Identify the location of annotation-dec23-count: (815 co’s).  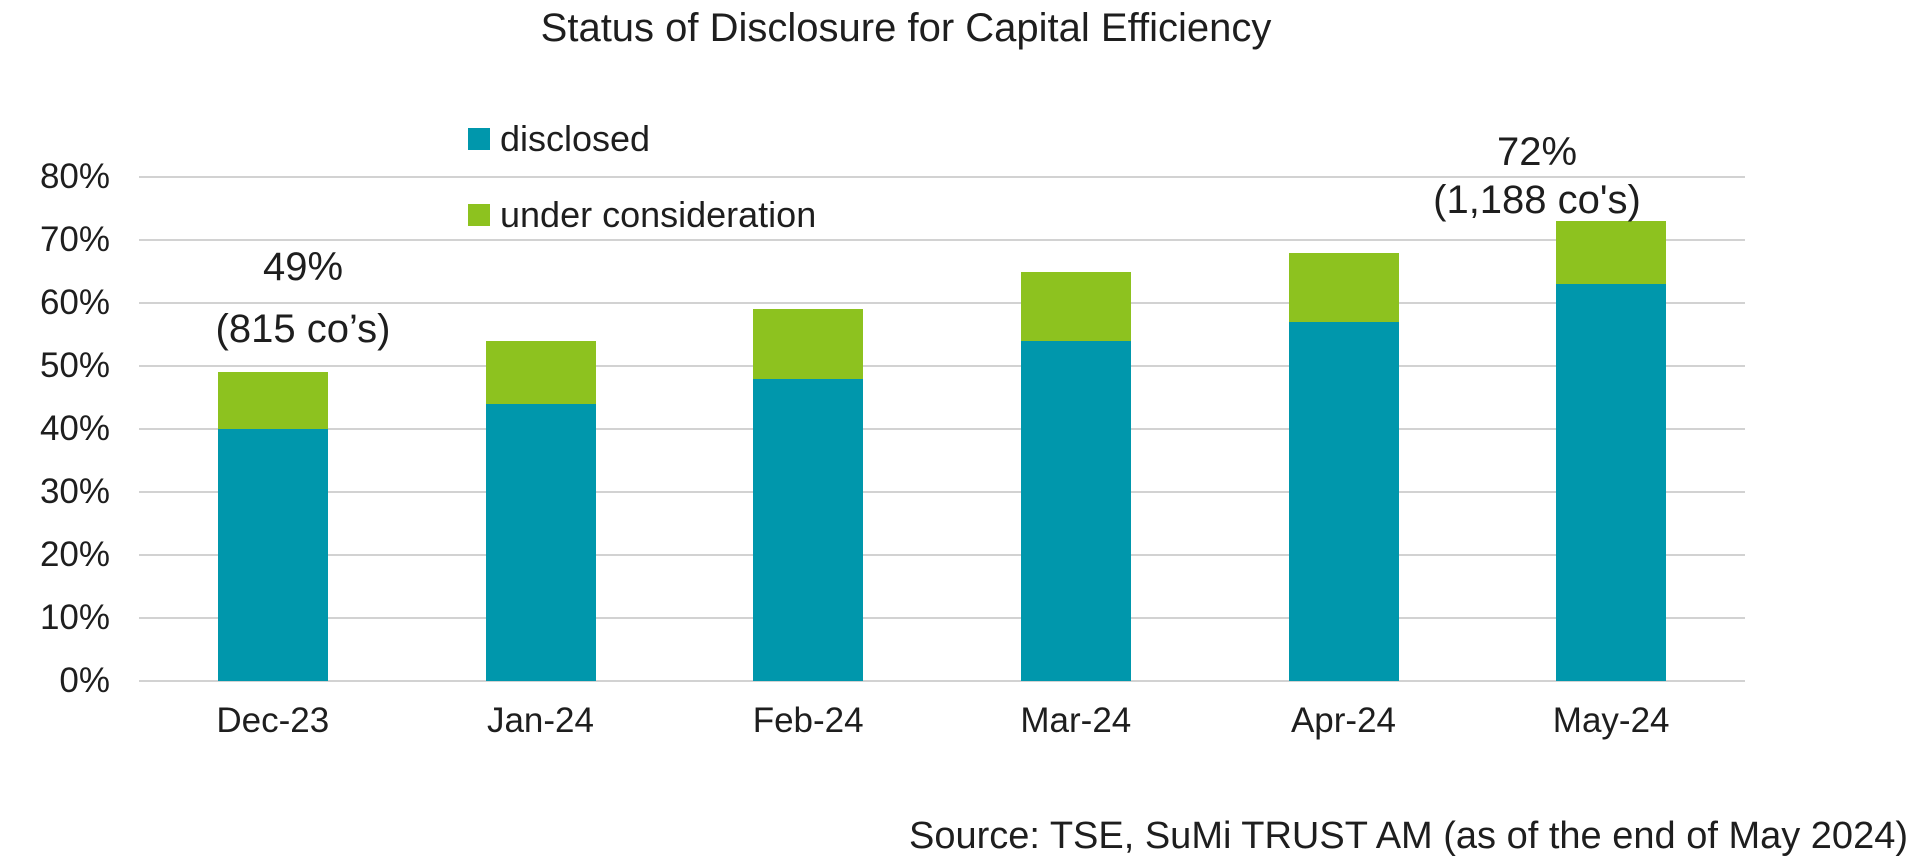
(303, 329).